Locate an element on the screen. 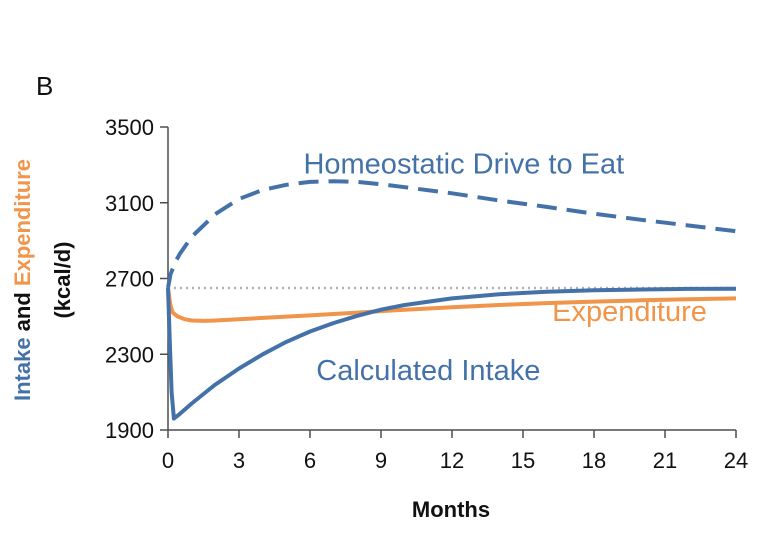  y-axis-title-intake: Intake is located at coordinates (22, 369).